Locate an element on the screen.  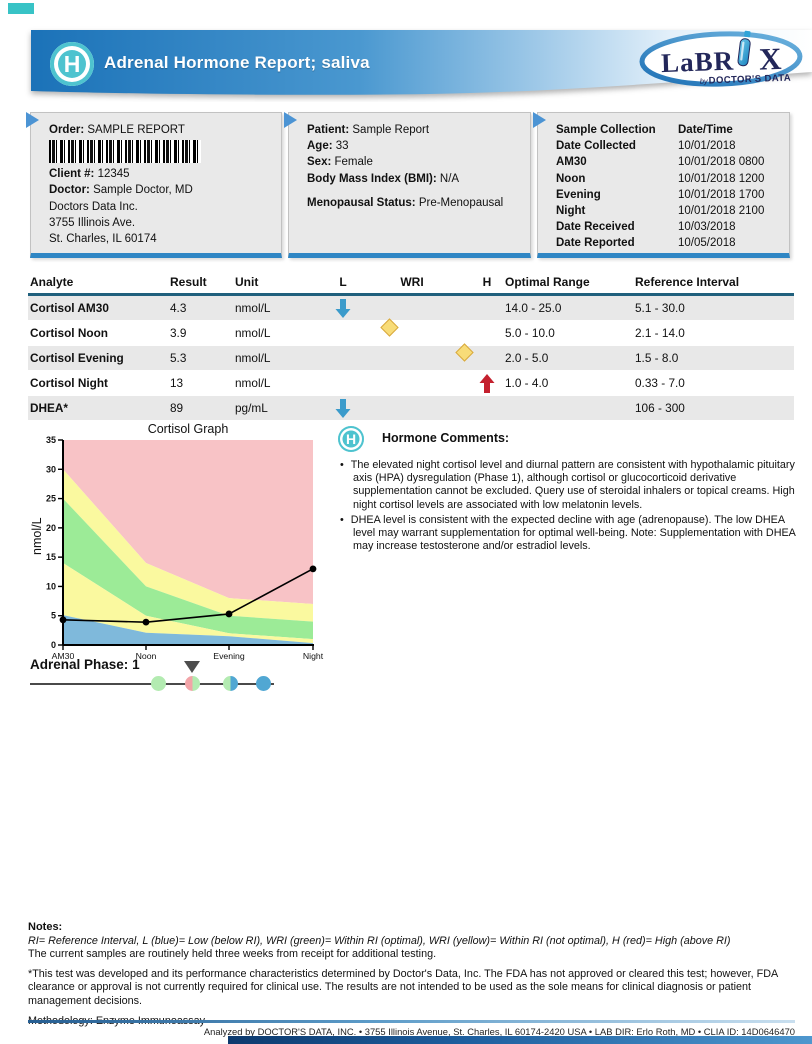
address-line: St. Charles, IL 60174 is located at coordinates (103, 239).